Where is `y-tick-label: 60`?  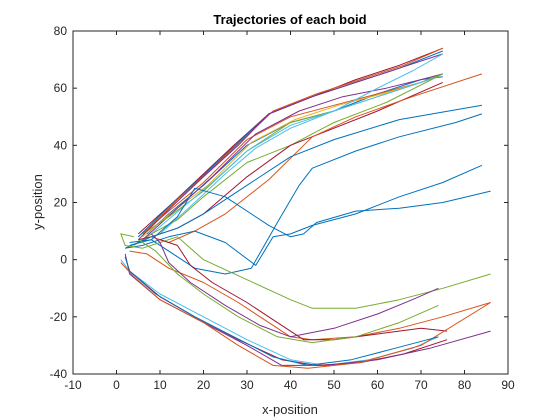
y-tick-label: 60 is located at coordinates (61, 88).